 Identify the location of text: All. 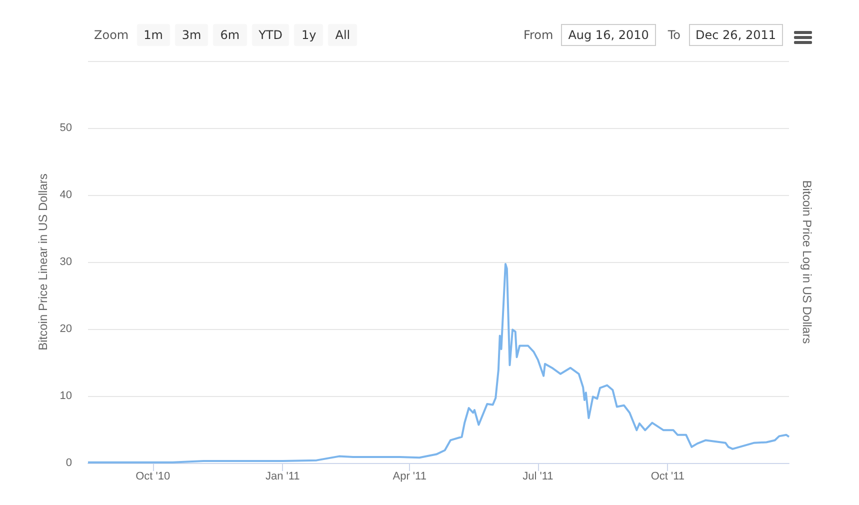
(343, 35).